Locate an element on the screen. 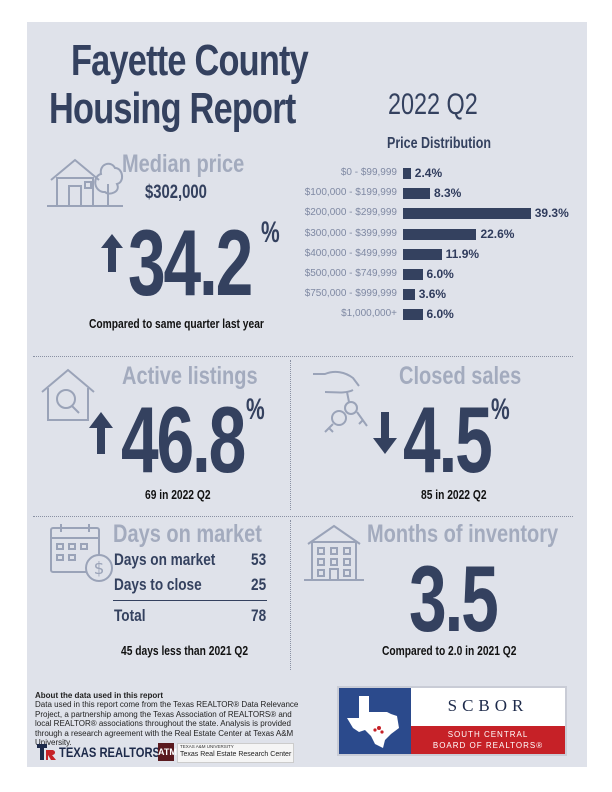 This screenshot has height=792, width=612. moi-heading-wrap: Months of inventory is located at coordinates (486, 534).